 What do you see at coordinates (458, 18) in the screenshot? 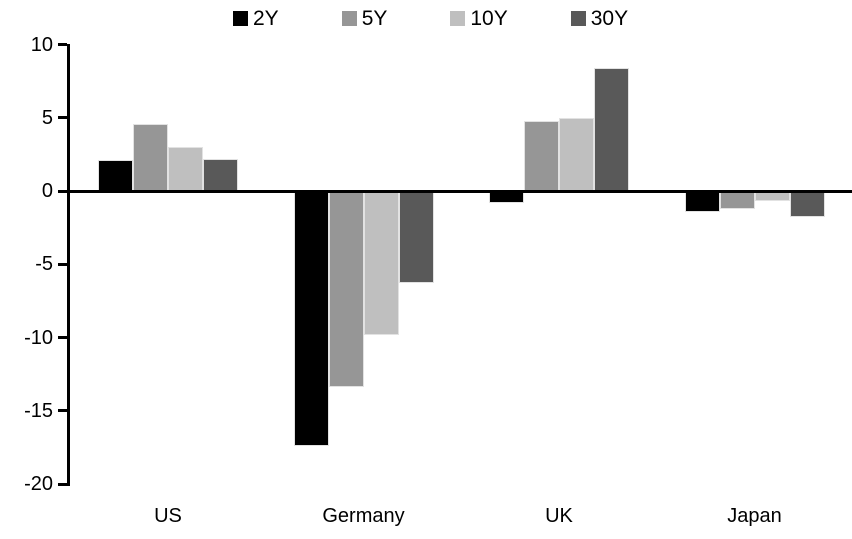
I see `legend-swatch-10y` at bounding box center [458, 18].